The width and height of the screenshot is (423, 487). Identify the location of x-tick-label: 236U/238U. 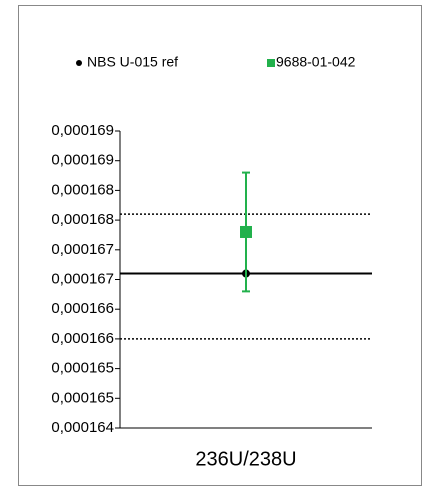
(245, 459).